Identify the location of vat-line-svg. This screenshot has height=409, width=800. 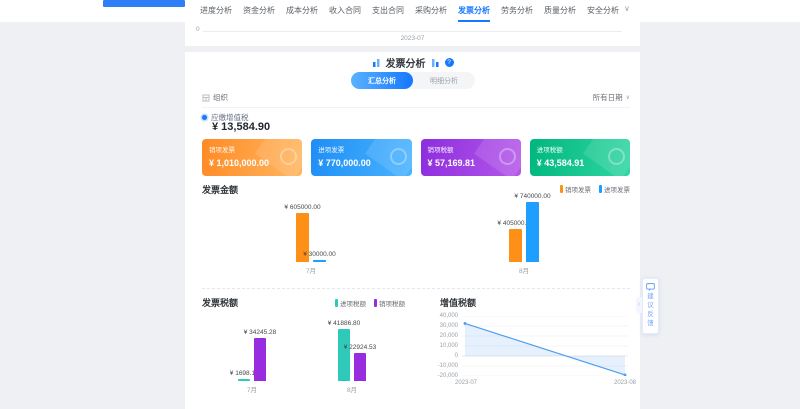
(545, 346).